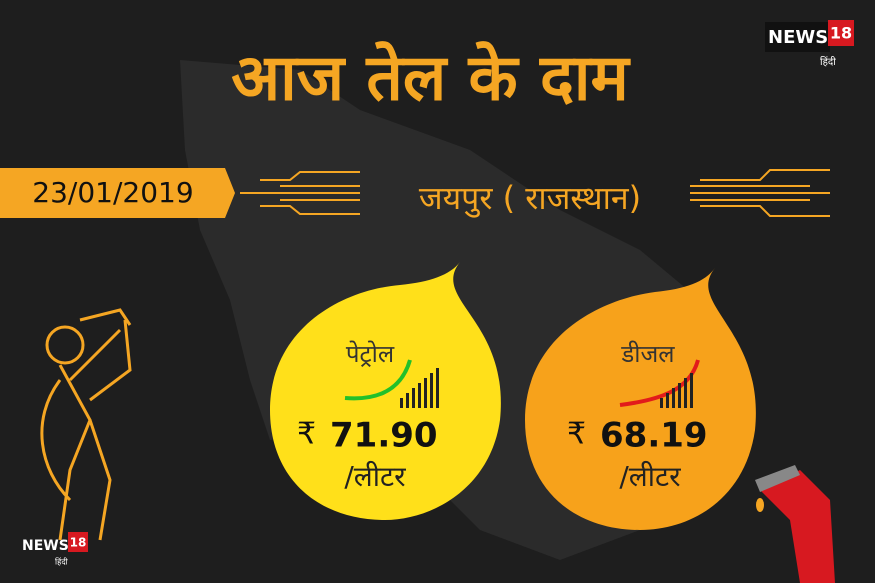  What do you see at coordinates (795, 524) in the screenshot?
I see `pump-nozzle` at bounding box center [795, 524].